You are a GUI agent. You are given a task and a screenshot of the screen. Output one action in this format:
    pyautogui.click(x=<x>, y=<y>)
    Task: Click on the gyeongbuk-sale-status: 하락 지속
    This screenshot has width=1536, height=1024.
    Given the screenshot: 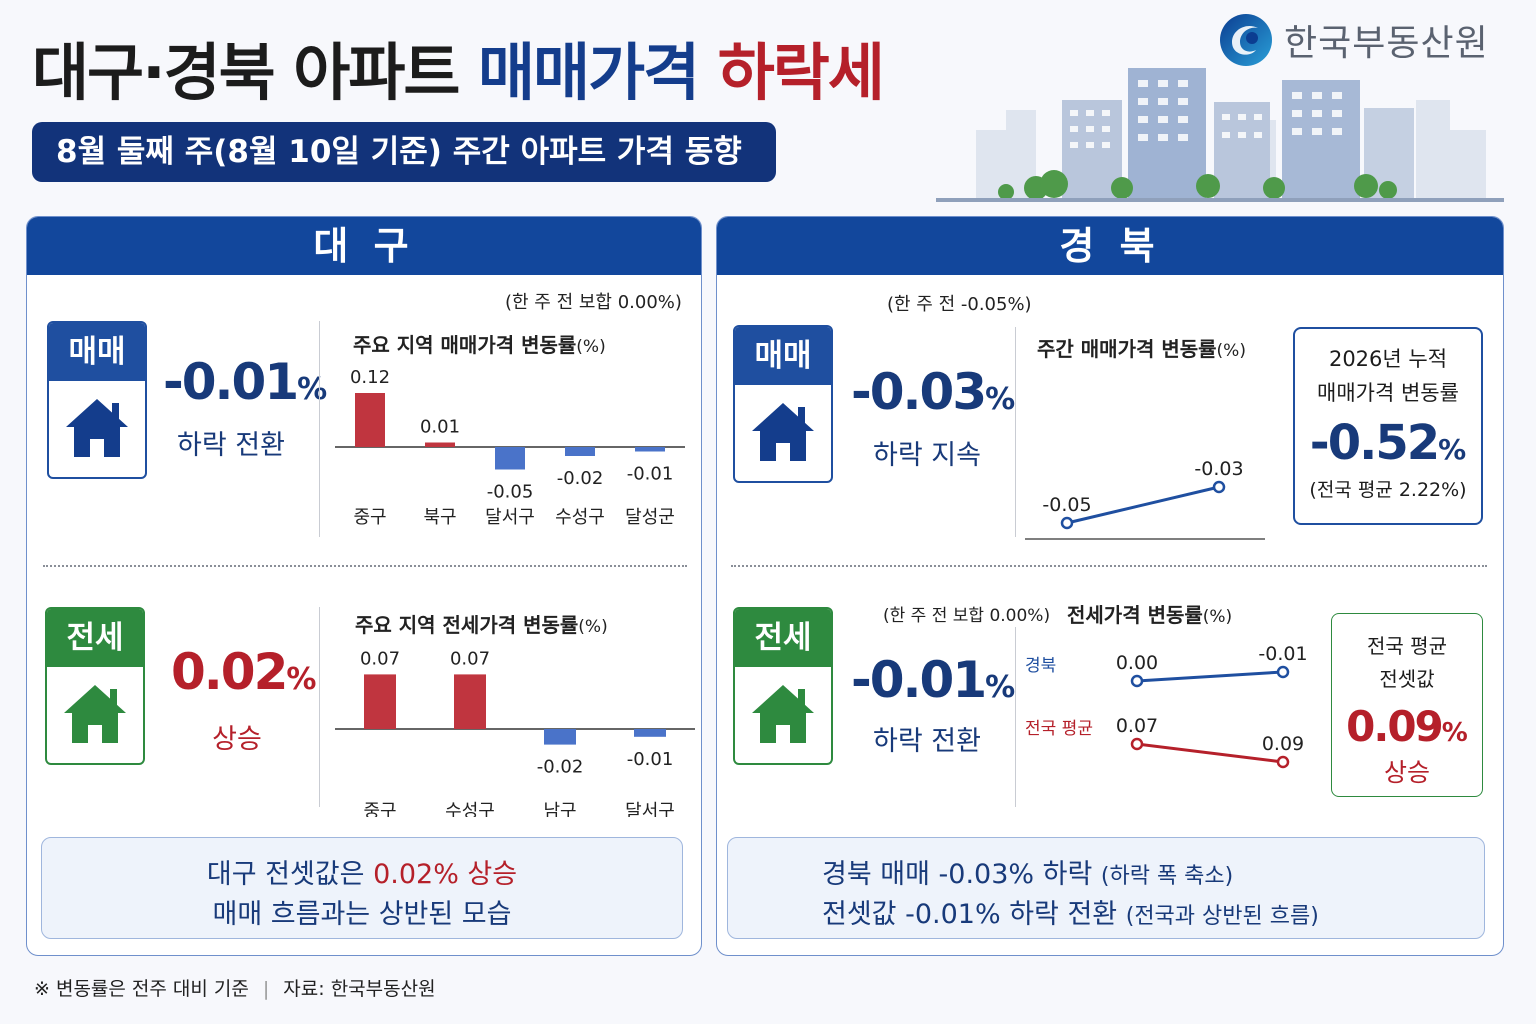 What is the action you would take?
    pyautogui.click(x=927, y=455)
    